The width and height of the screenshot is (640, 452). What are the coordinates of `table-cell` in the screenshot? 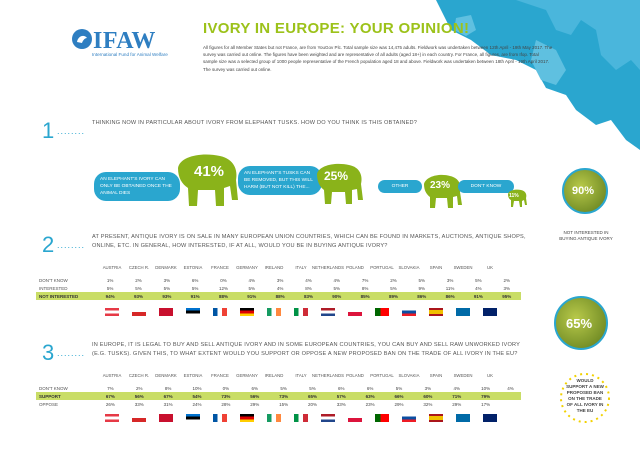 It's located at (510, 396).